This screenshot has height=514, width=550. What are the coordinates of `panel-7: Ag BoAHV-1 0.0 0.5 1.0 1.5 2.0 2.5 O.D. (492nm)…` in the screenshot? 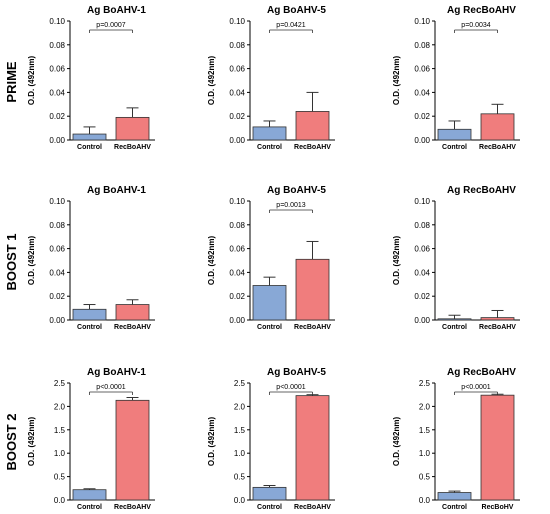 It's located at (91, 439).